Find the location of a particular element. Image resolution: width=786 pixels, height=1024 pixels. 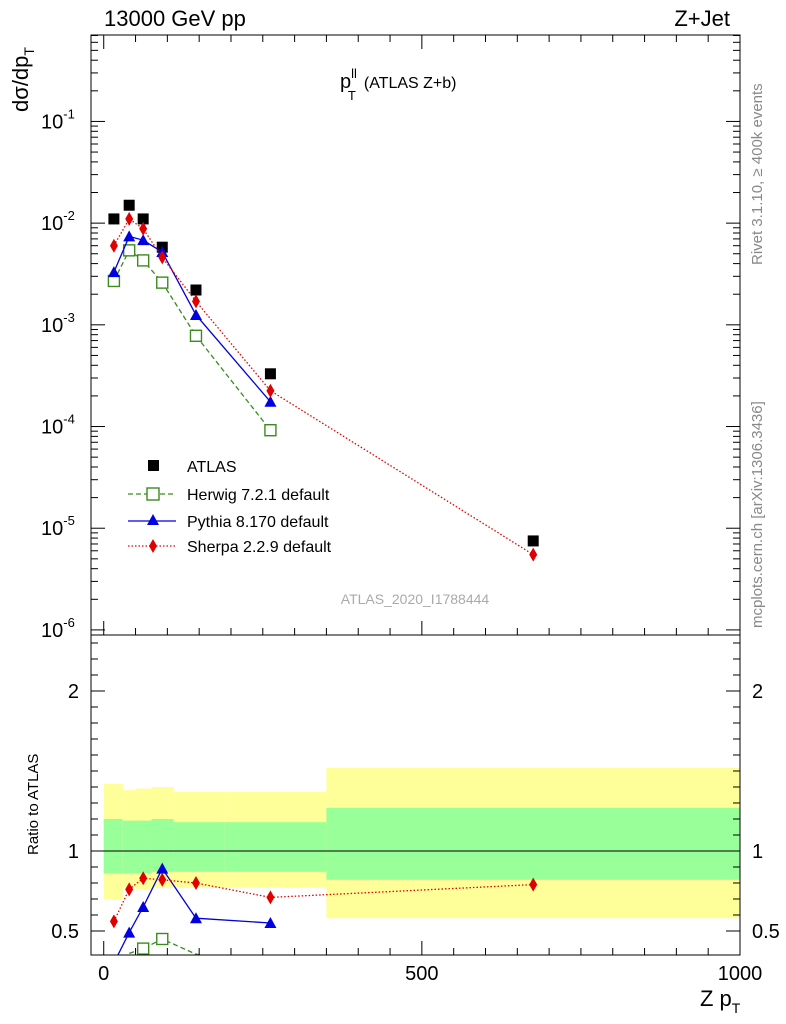

analysis-watermark: ATLAS_2020_I1788444 is located at coordinates (415, 599).